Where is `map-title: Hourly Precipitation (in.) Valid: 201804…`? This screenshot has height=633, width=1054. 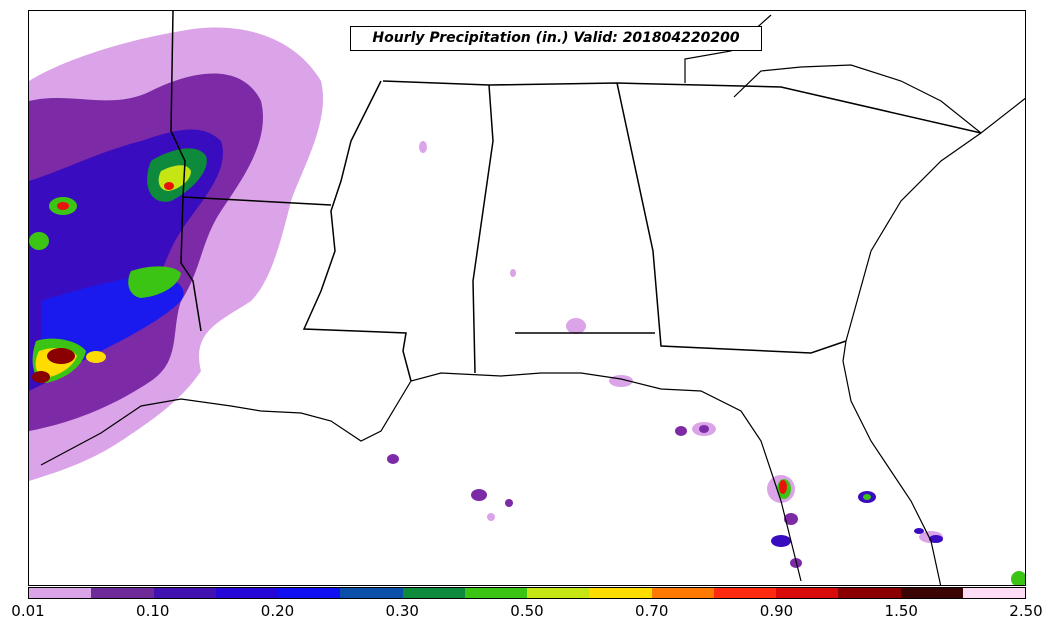
map-title: Hourly Precipitation (in.) Valid: 201804… is located at coordinates (556, 38).